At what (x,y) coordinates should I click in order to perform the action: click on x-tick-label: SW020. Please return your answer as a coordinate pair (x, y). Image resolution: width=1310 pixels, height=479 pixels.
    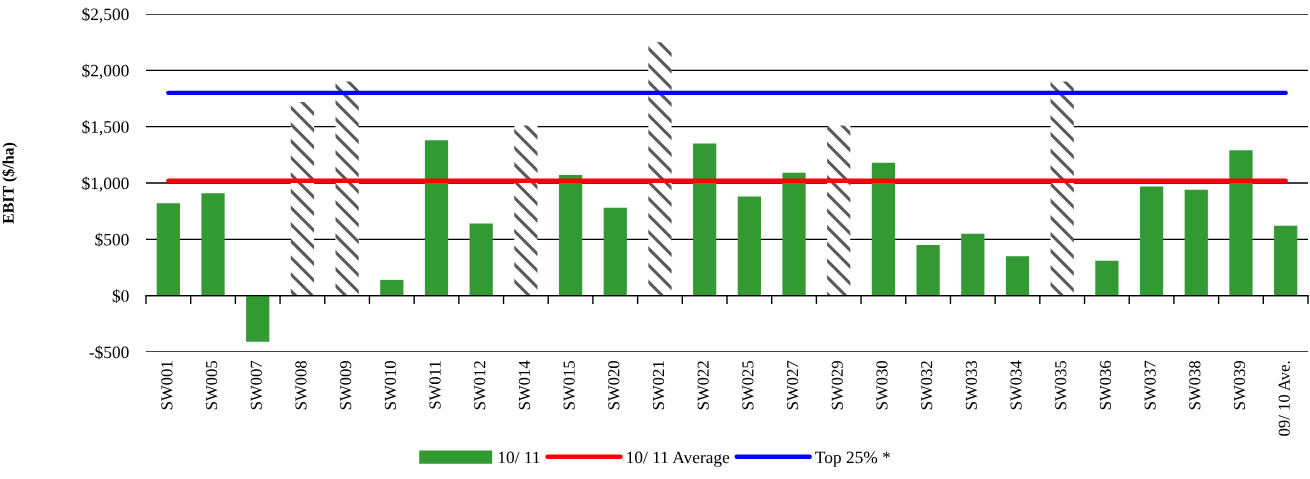
    Looking at the image, I should click on (614, 385).